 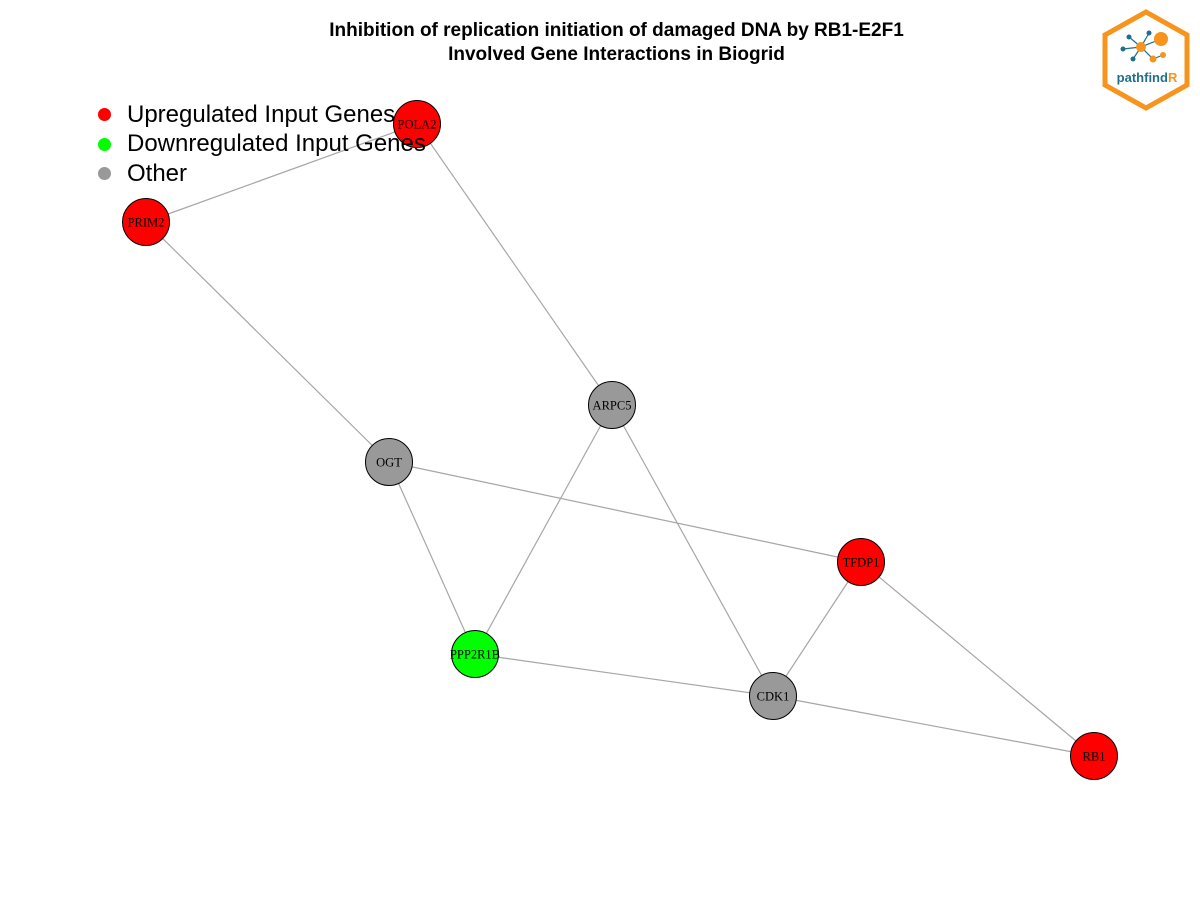 What do you see at coordinates (432, 558) in the screenshot?
I see `edge-ogt-ppp2r1b` at bounding box center [432, 558].